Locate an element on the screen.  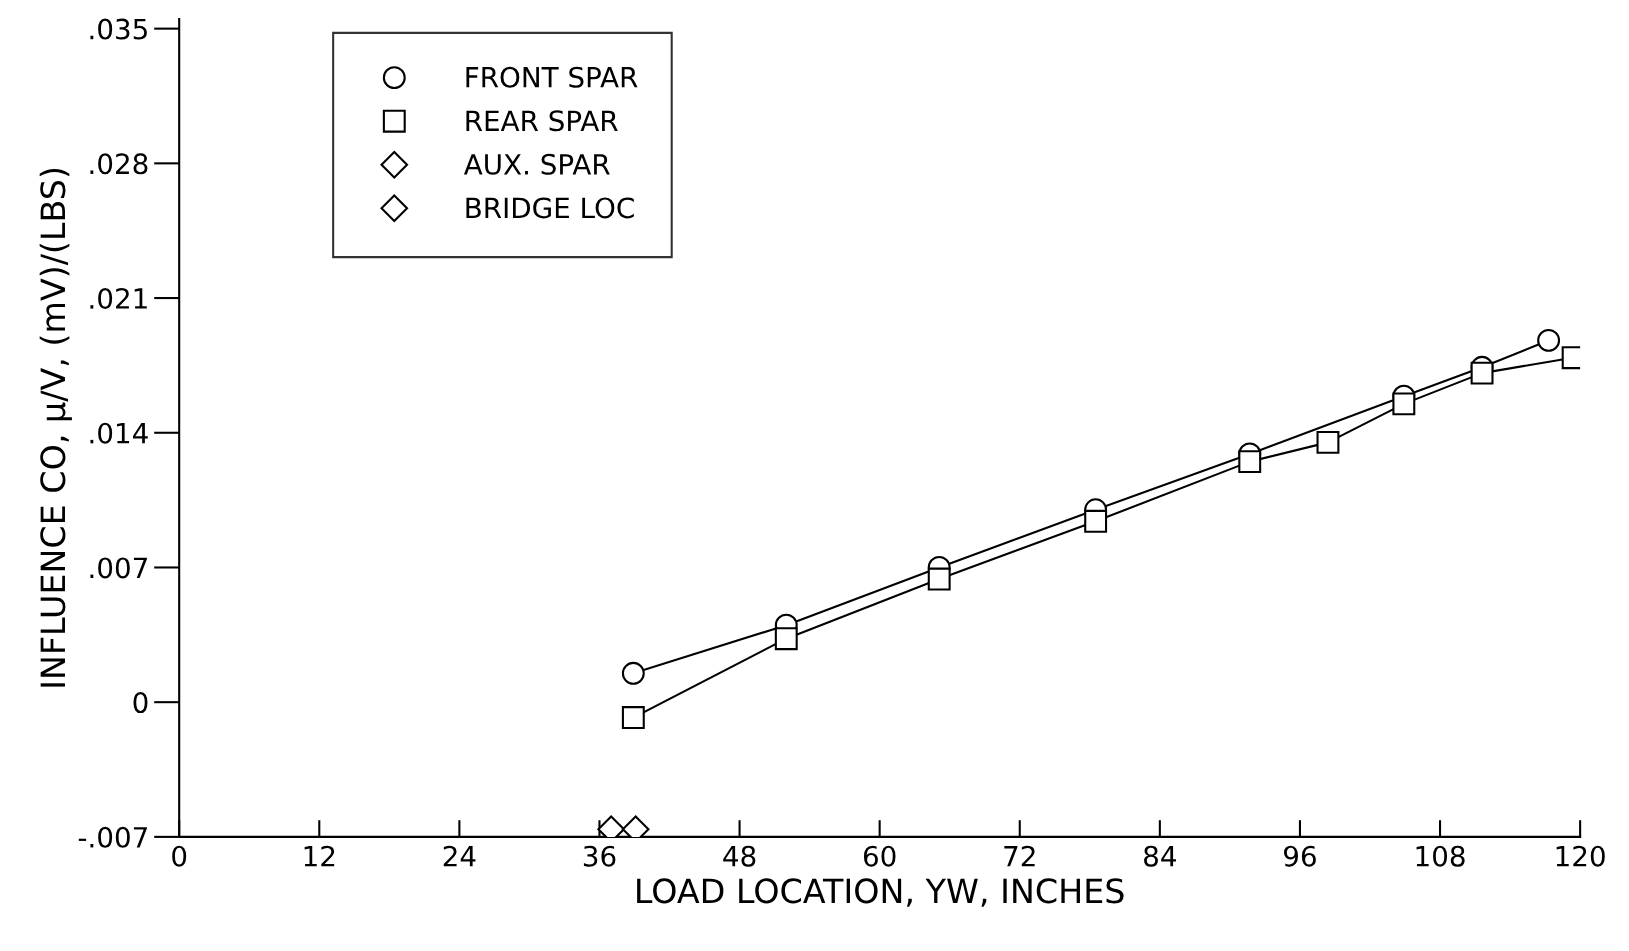
x-tick-label: 60 is located at coordinates (879, 856).